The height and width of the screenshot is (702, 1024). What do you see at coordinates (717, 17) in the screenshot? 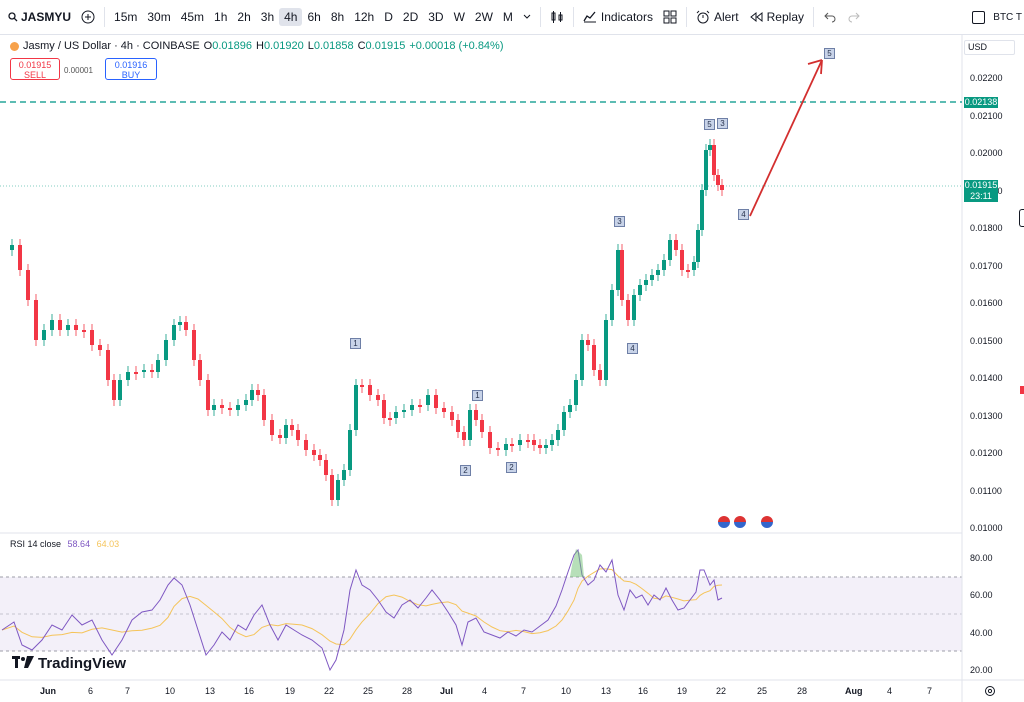
I see `alert-button: Alert` at bounding box center [717, 17].